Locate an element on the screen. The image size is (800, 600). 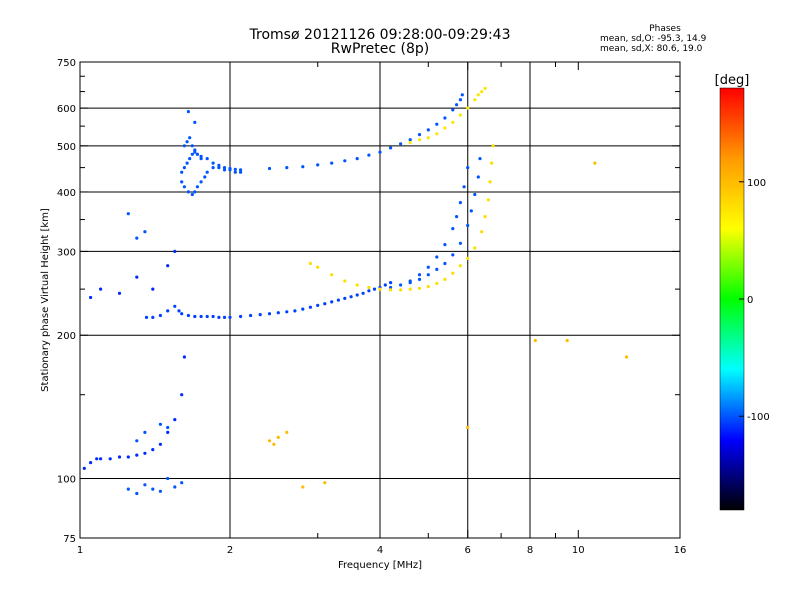
x-tick-label: 16 is located at coordinates (680, 550).